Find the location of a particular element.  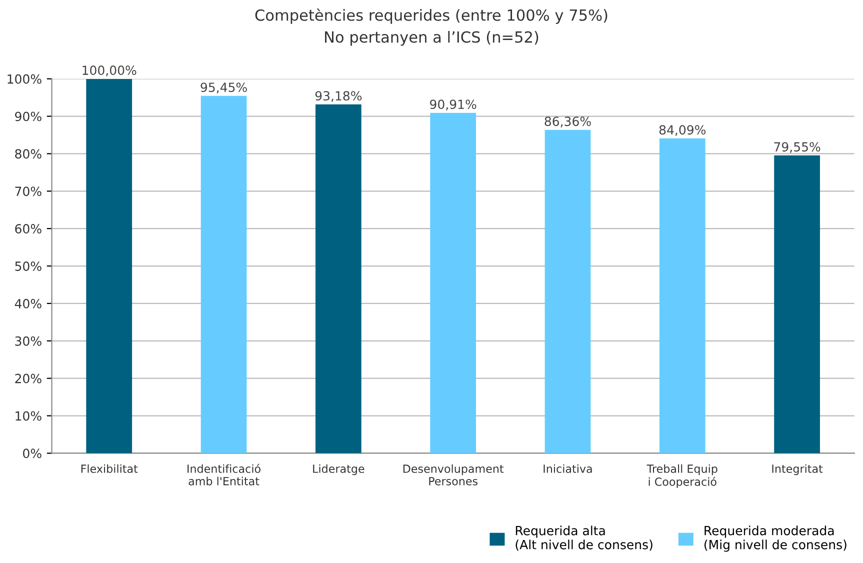

y-tick-label: 20% is located at coordinates (28, 379).